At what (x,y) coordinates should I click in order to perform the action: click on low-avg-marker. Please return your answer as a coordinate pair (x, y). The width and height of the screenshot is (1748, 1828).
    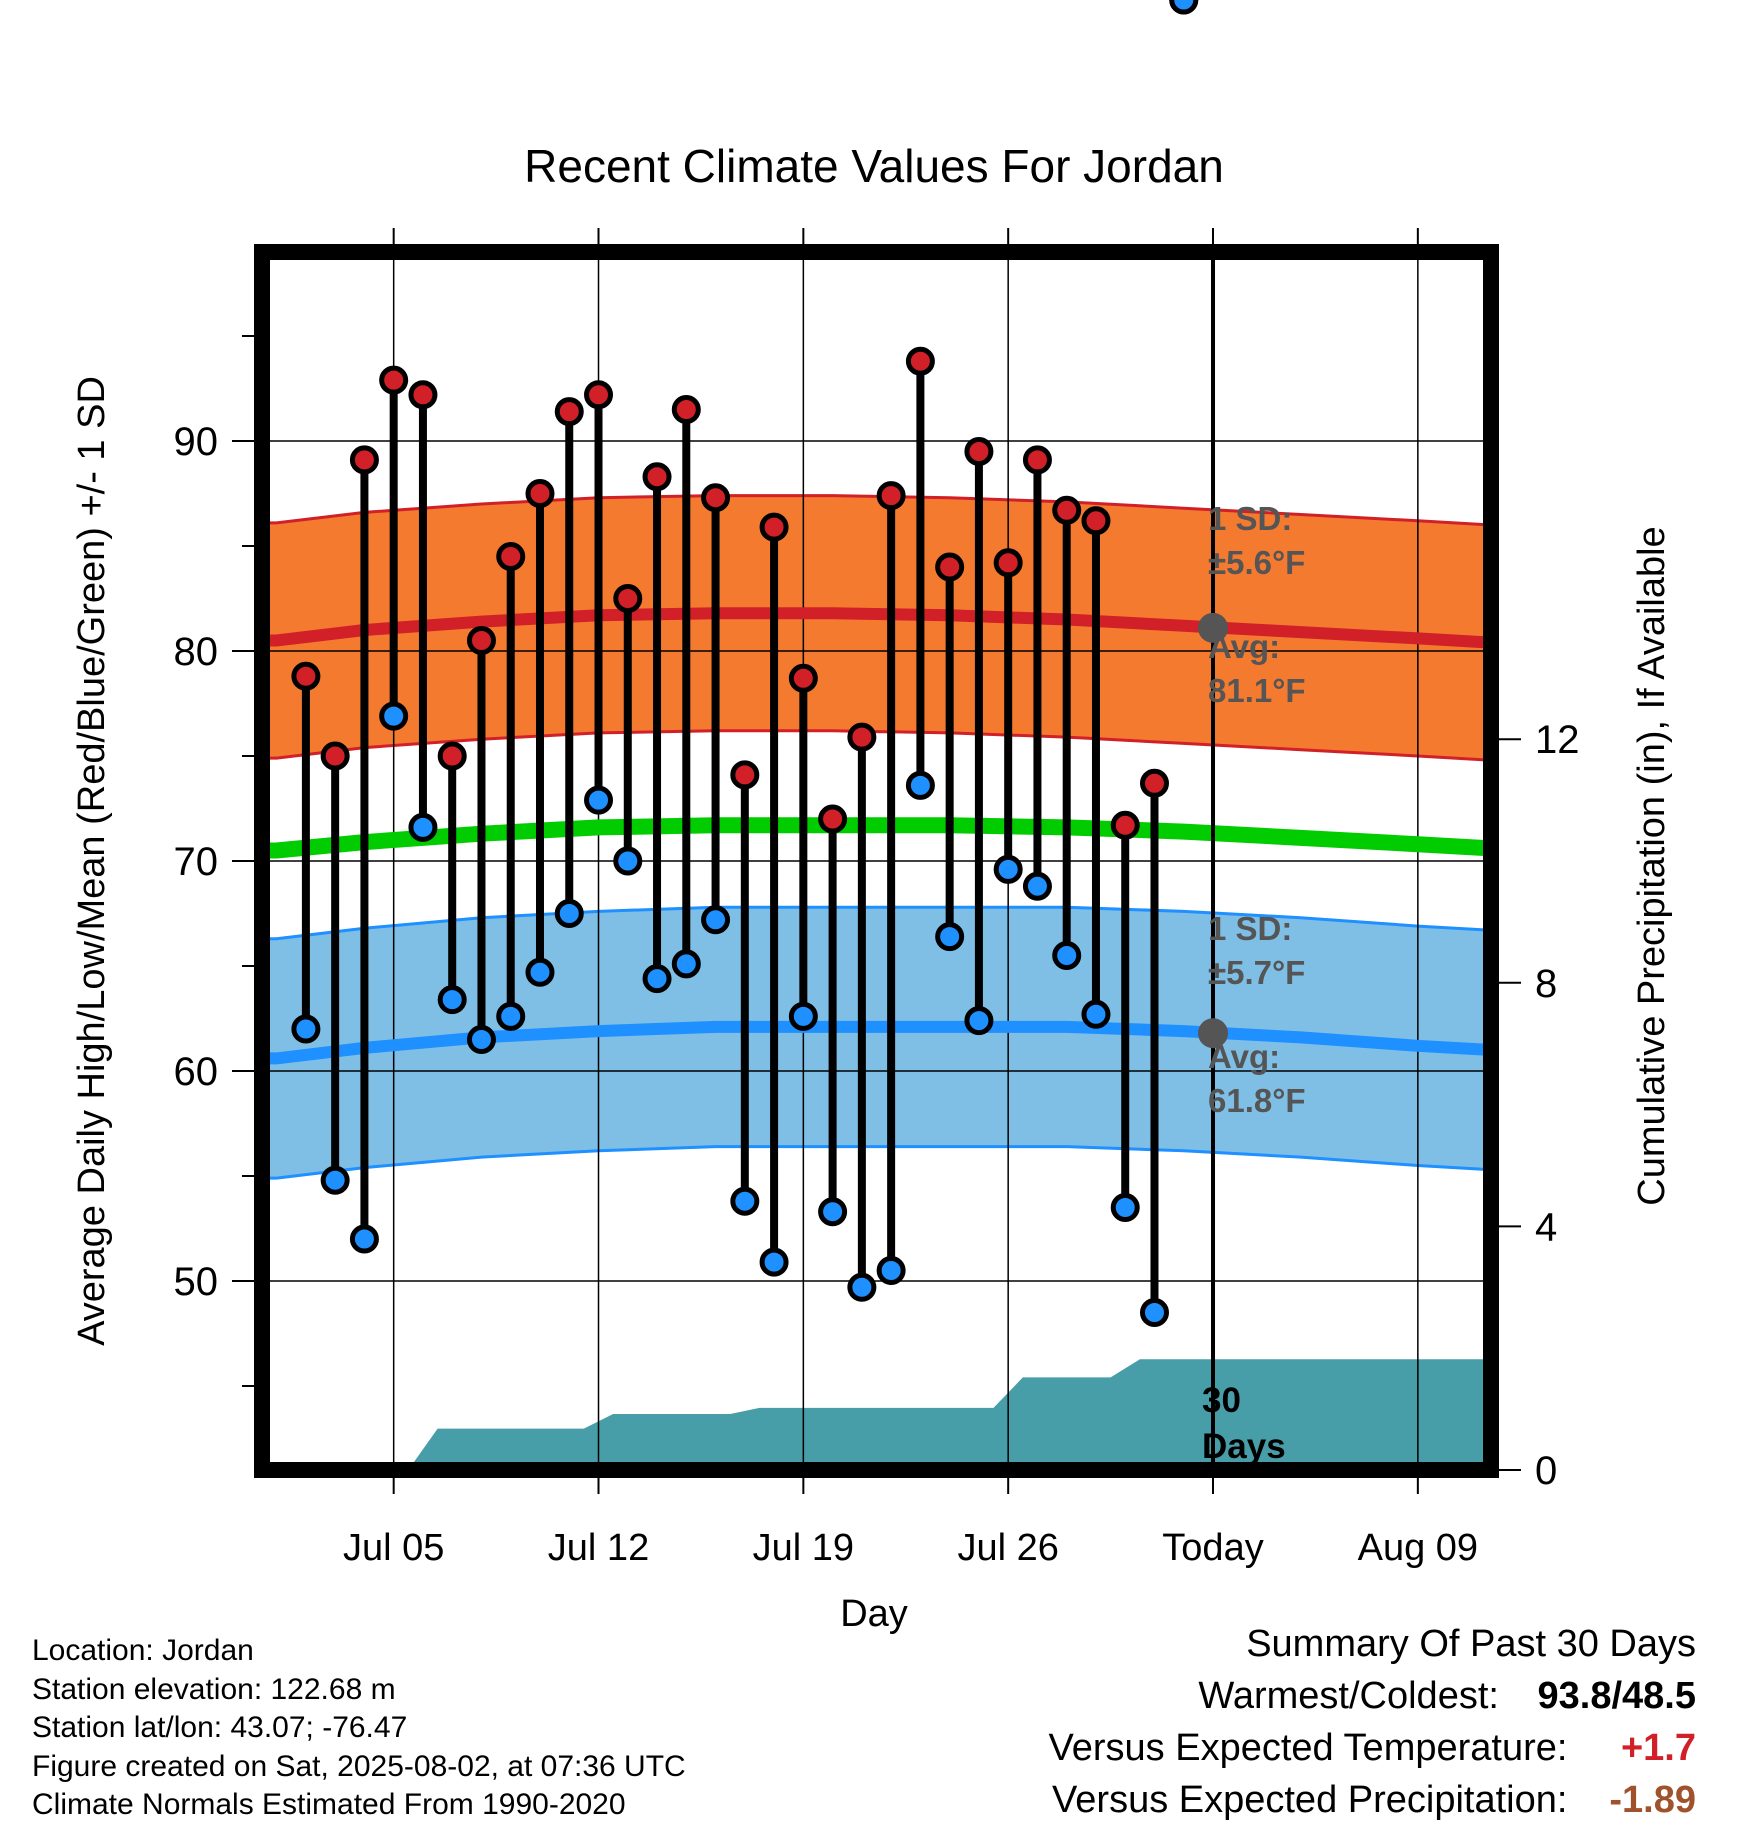
    Looking at the image, I should click on (1213, 1033).